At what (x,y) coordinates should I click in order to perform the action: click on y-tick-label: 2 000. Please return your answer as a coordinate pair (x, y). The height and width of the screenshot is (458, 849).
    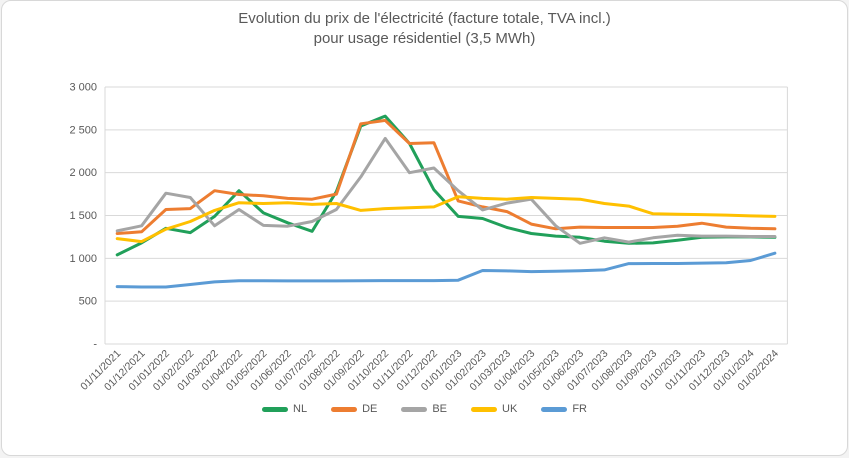
    Looking at the image, I should click on (83, 173).